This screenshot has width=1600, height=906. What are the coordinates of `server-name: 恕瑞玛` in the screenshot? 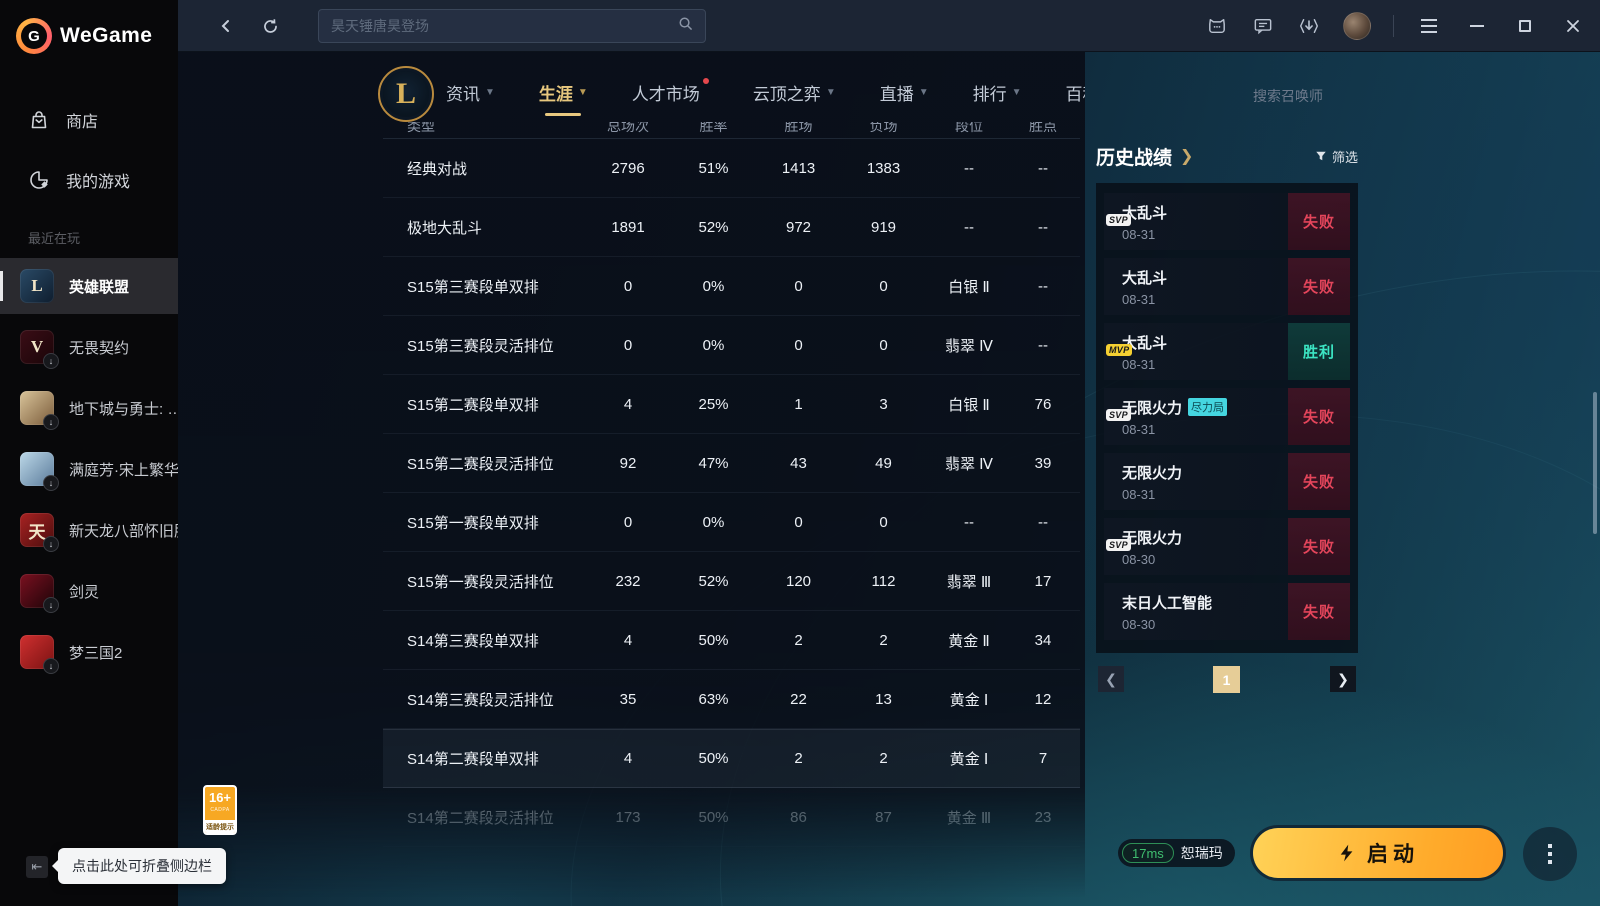 It's located at (1201, 853).